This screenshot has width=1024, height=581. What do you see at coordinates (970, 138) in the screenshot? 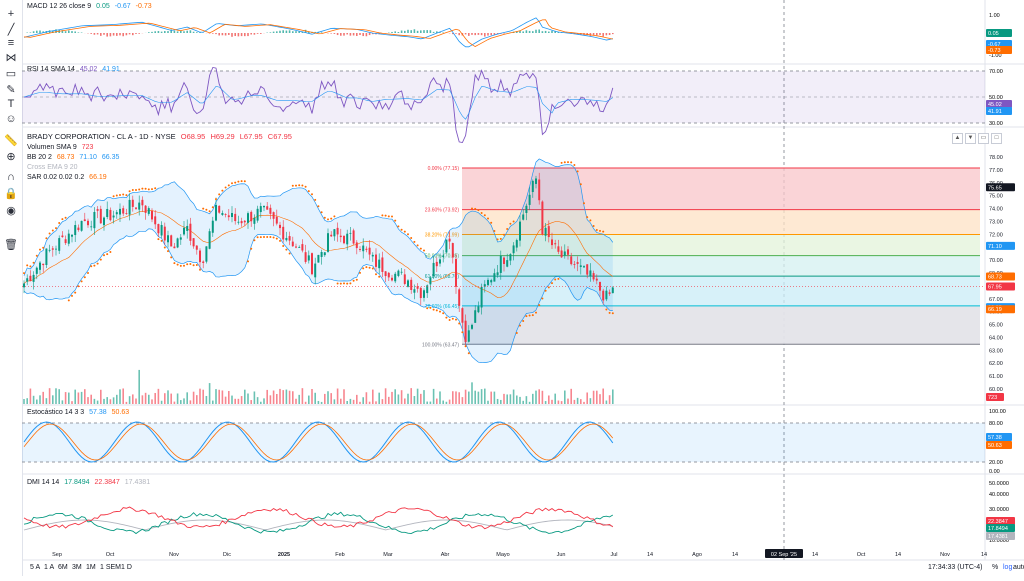
I see `move-down-icon: ▼` at bounding box center [970, 138].